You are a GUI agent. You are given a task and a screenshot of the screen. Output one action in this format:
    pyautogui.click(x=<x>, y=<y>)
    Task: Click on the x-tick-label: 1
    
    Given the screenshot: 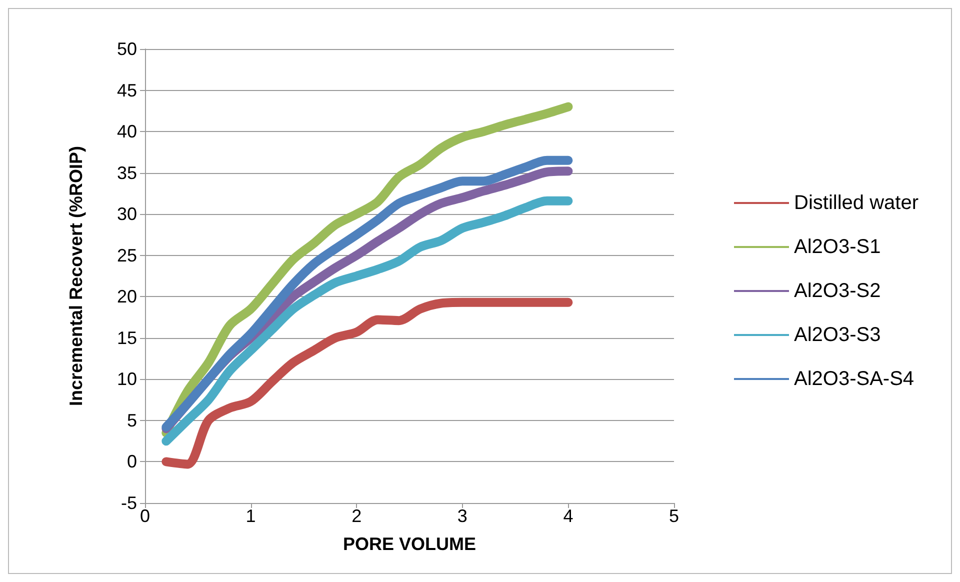 What is the action you would take?
    pyautogui.click(x=251, y=516)
    